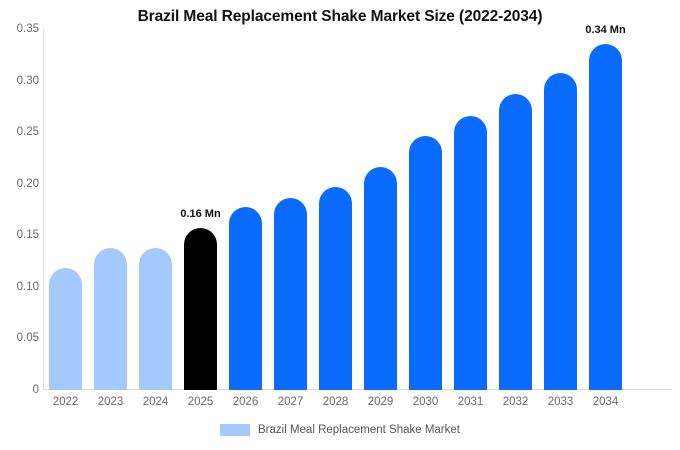  What do you see at coordinates (200, 214) in the screenshot?
I see `bar-value-label-2025: 0.16 Mn` at bounding box center [200, 214].